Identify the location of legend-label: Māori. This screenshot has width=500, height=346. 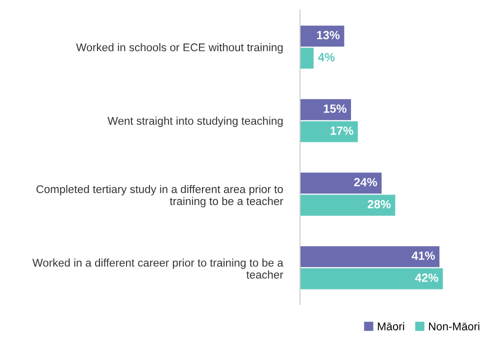
(391, 326).